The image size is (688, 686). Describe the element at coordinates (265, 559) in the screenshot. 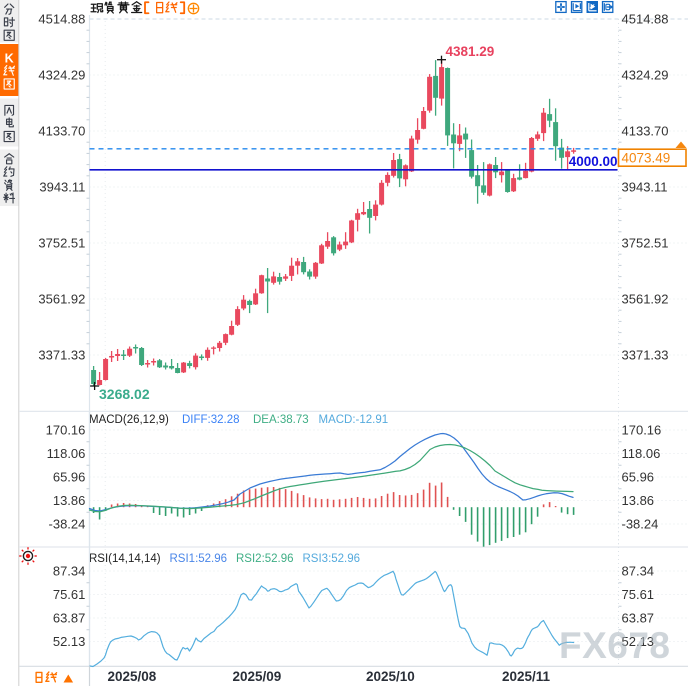

I see `svg-text: RSI2:52.96` at that location.